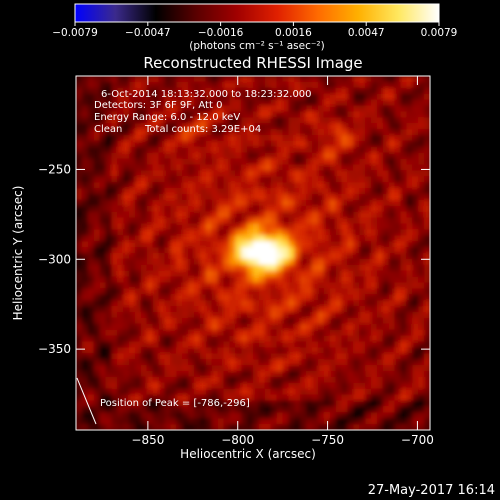 The height and width of the screenshot is (500, 500). I want to click on colorbar-tick-label: −0.0047, so click(148, 33).